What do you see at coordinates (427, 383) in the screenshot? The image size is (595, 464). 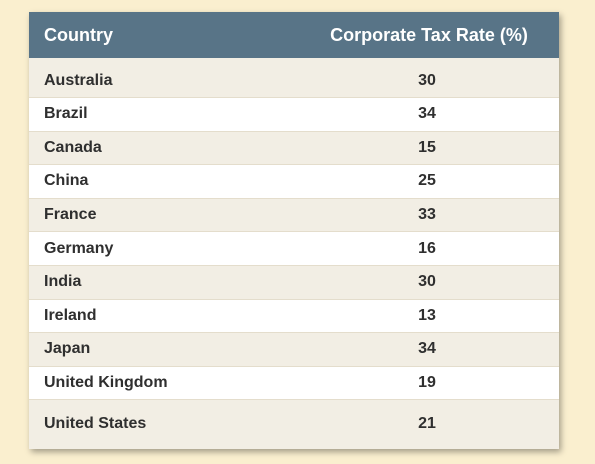 I see `cell-rate: 19` at bounding box center [427, 383].